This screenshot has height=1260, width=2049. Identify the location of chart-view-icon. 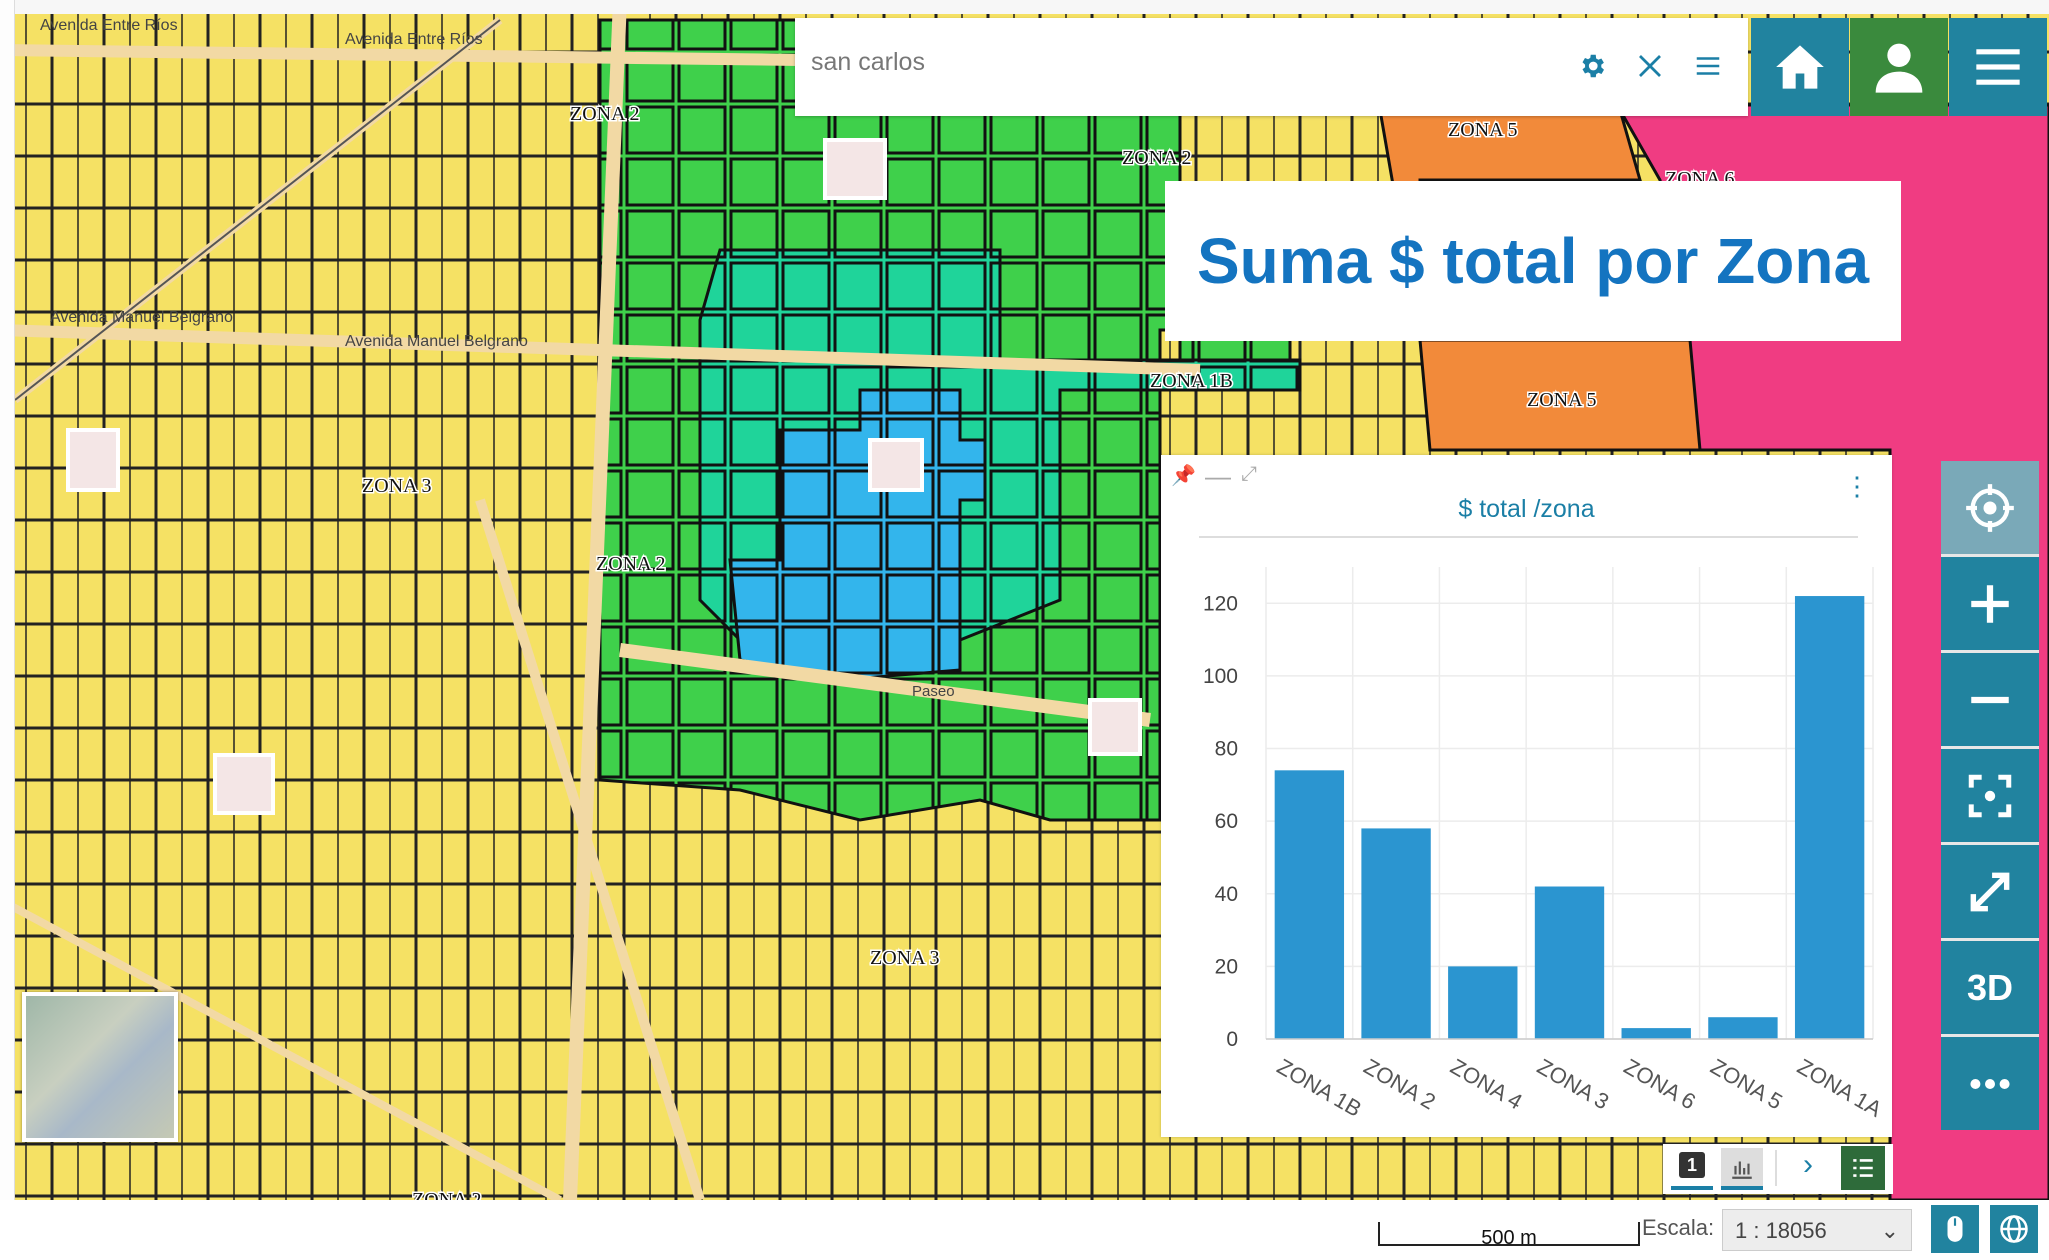
(1742, 1168).